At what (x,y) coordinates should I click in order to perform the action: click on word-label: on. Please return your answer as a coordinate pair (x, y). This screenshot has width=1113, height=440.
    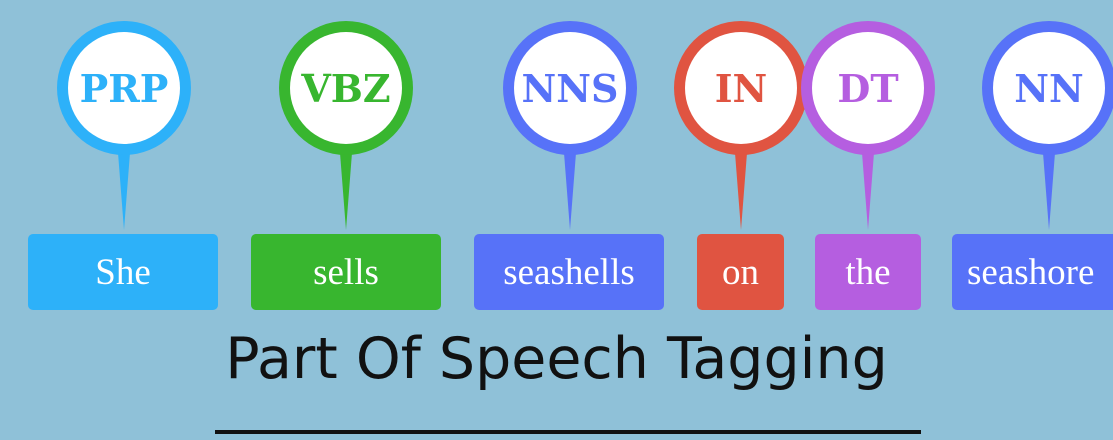
    Looking at the image, I should click on (740, 272).